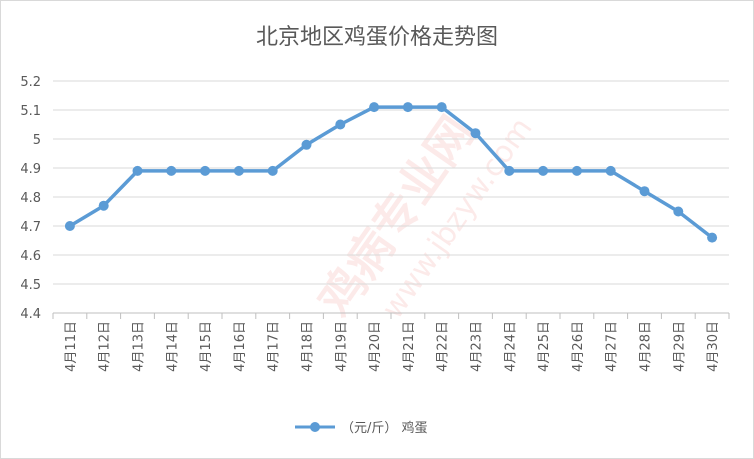 This screenshot has height=459, width=754. Describe the element at coordinates (713, 346) in the screenshot. I see `x-tick-label: 4月30日` at that location.